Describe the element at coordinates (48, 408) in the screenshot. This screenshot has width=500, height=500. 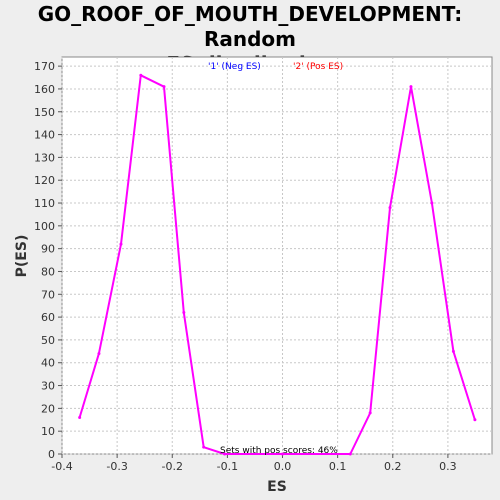
I see `y-tick-label: 20` at that location.